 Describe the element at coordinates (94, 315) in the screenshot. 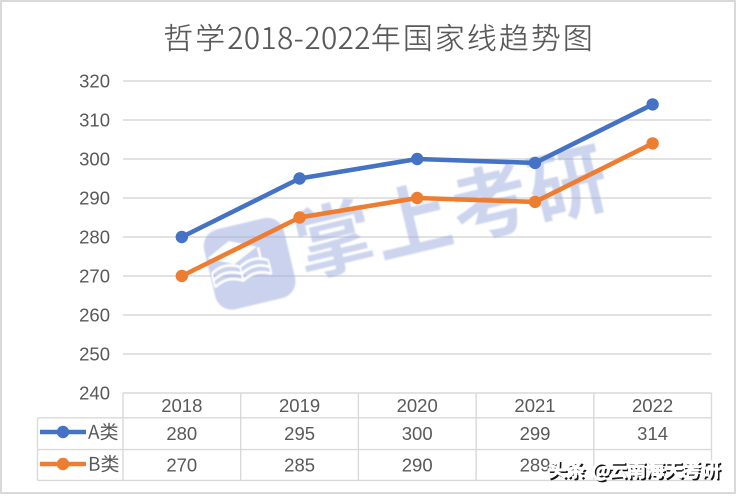

I see `svg-text: 260` at that location.